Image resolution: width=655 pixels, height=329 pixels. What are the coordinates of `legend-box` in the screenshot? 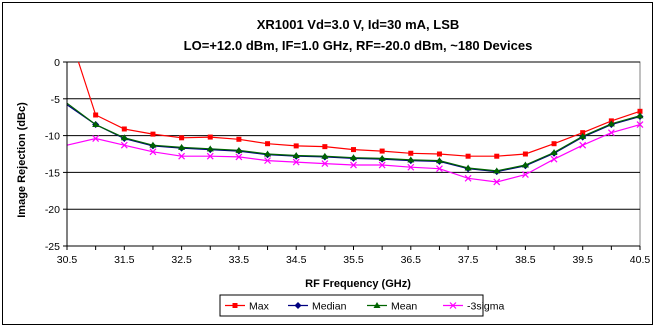 It's located at (351, 305).